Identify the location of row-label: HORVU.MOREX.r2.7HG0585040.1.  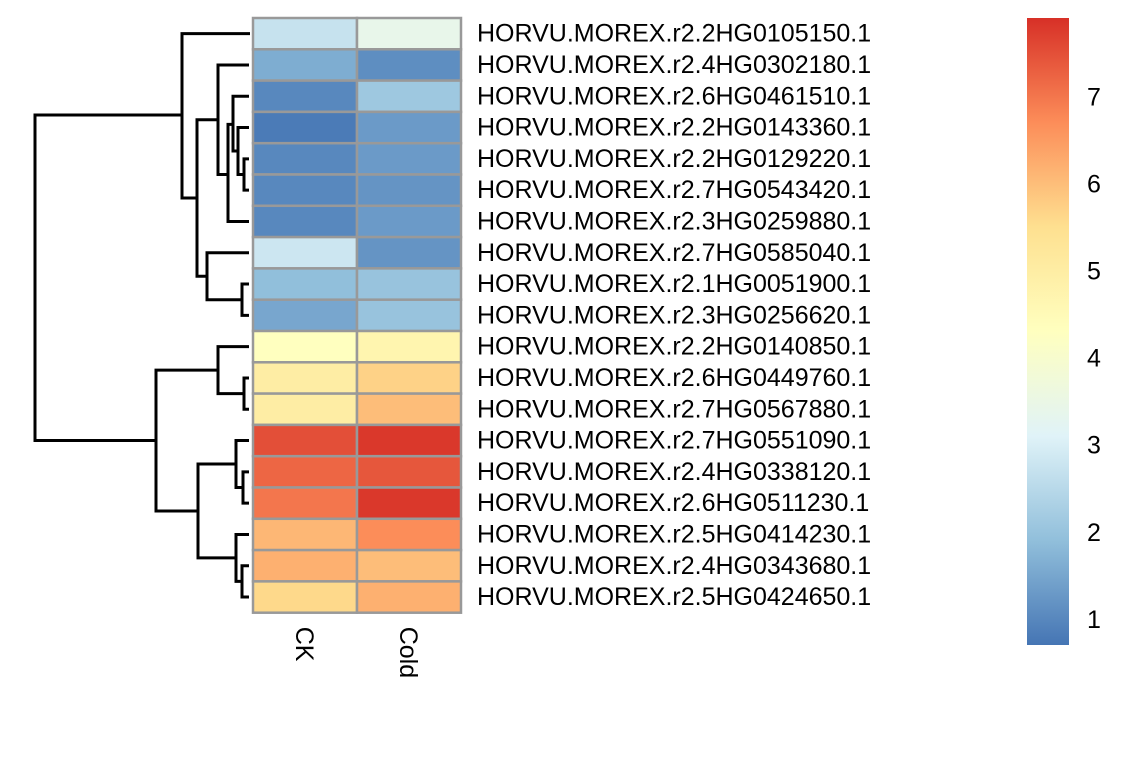
(674, 253).